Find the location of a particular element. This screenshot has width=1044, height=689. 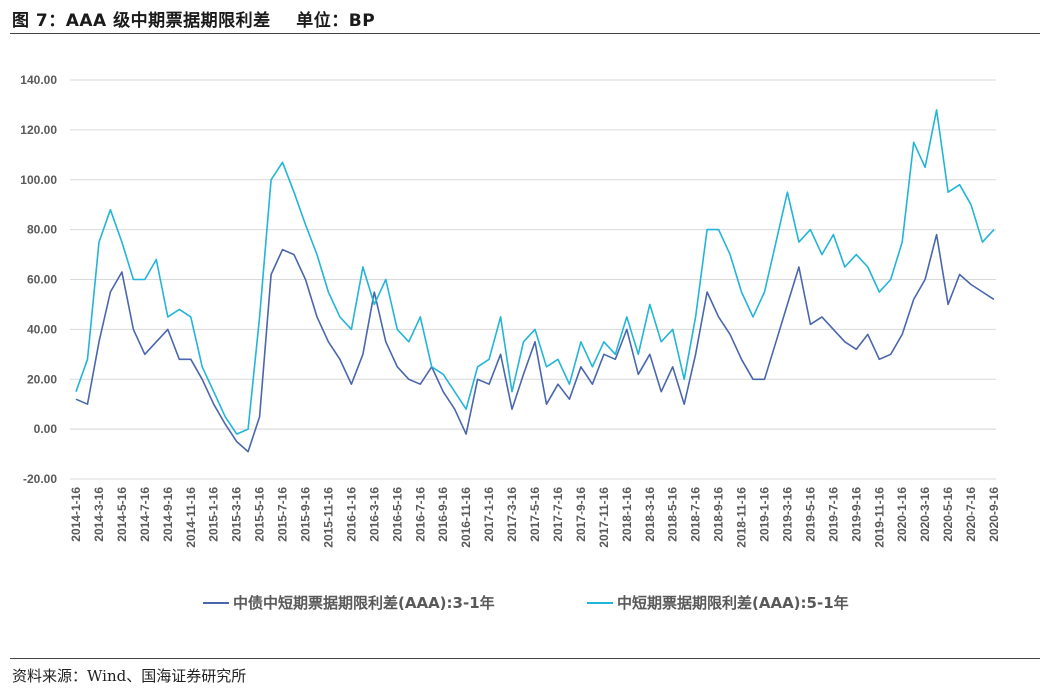

legend-label: 中债中短期票据期限利差(AAA):3-1年 is located at coordinates (364, 603).